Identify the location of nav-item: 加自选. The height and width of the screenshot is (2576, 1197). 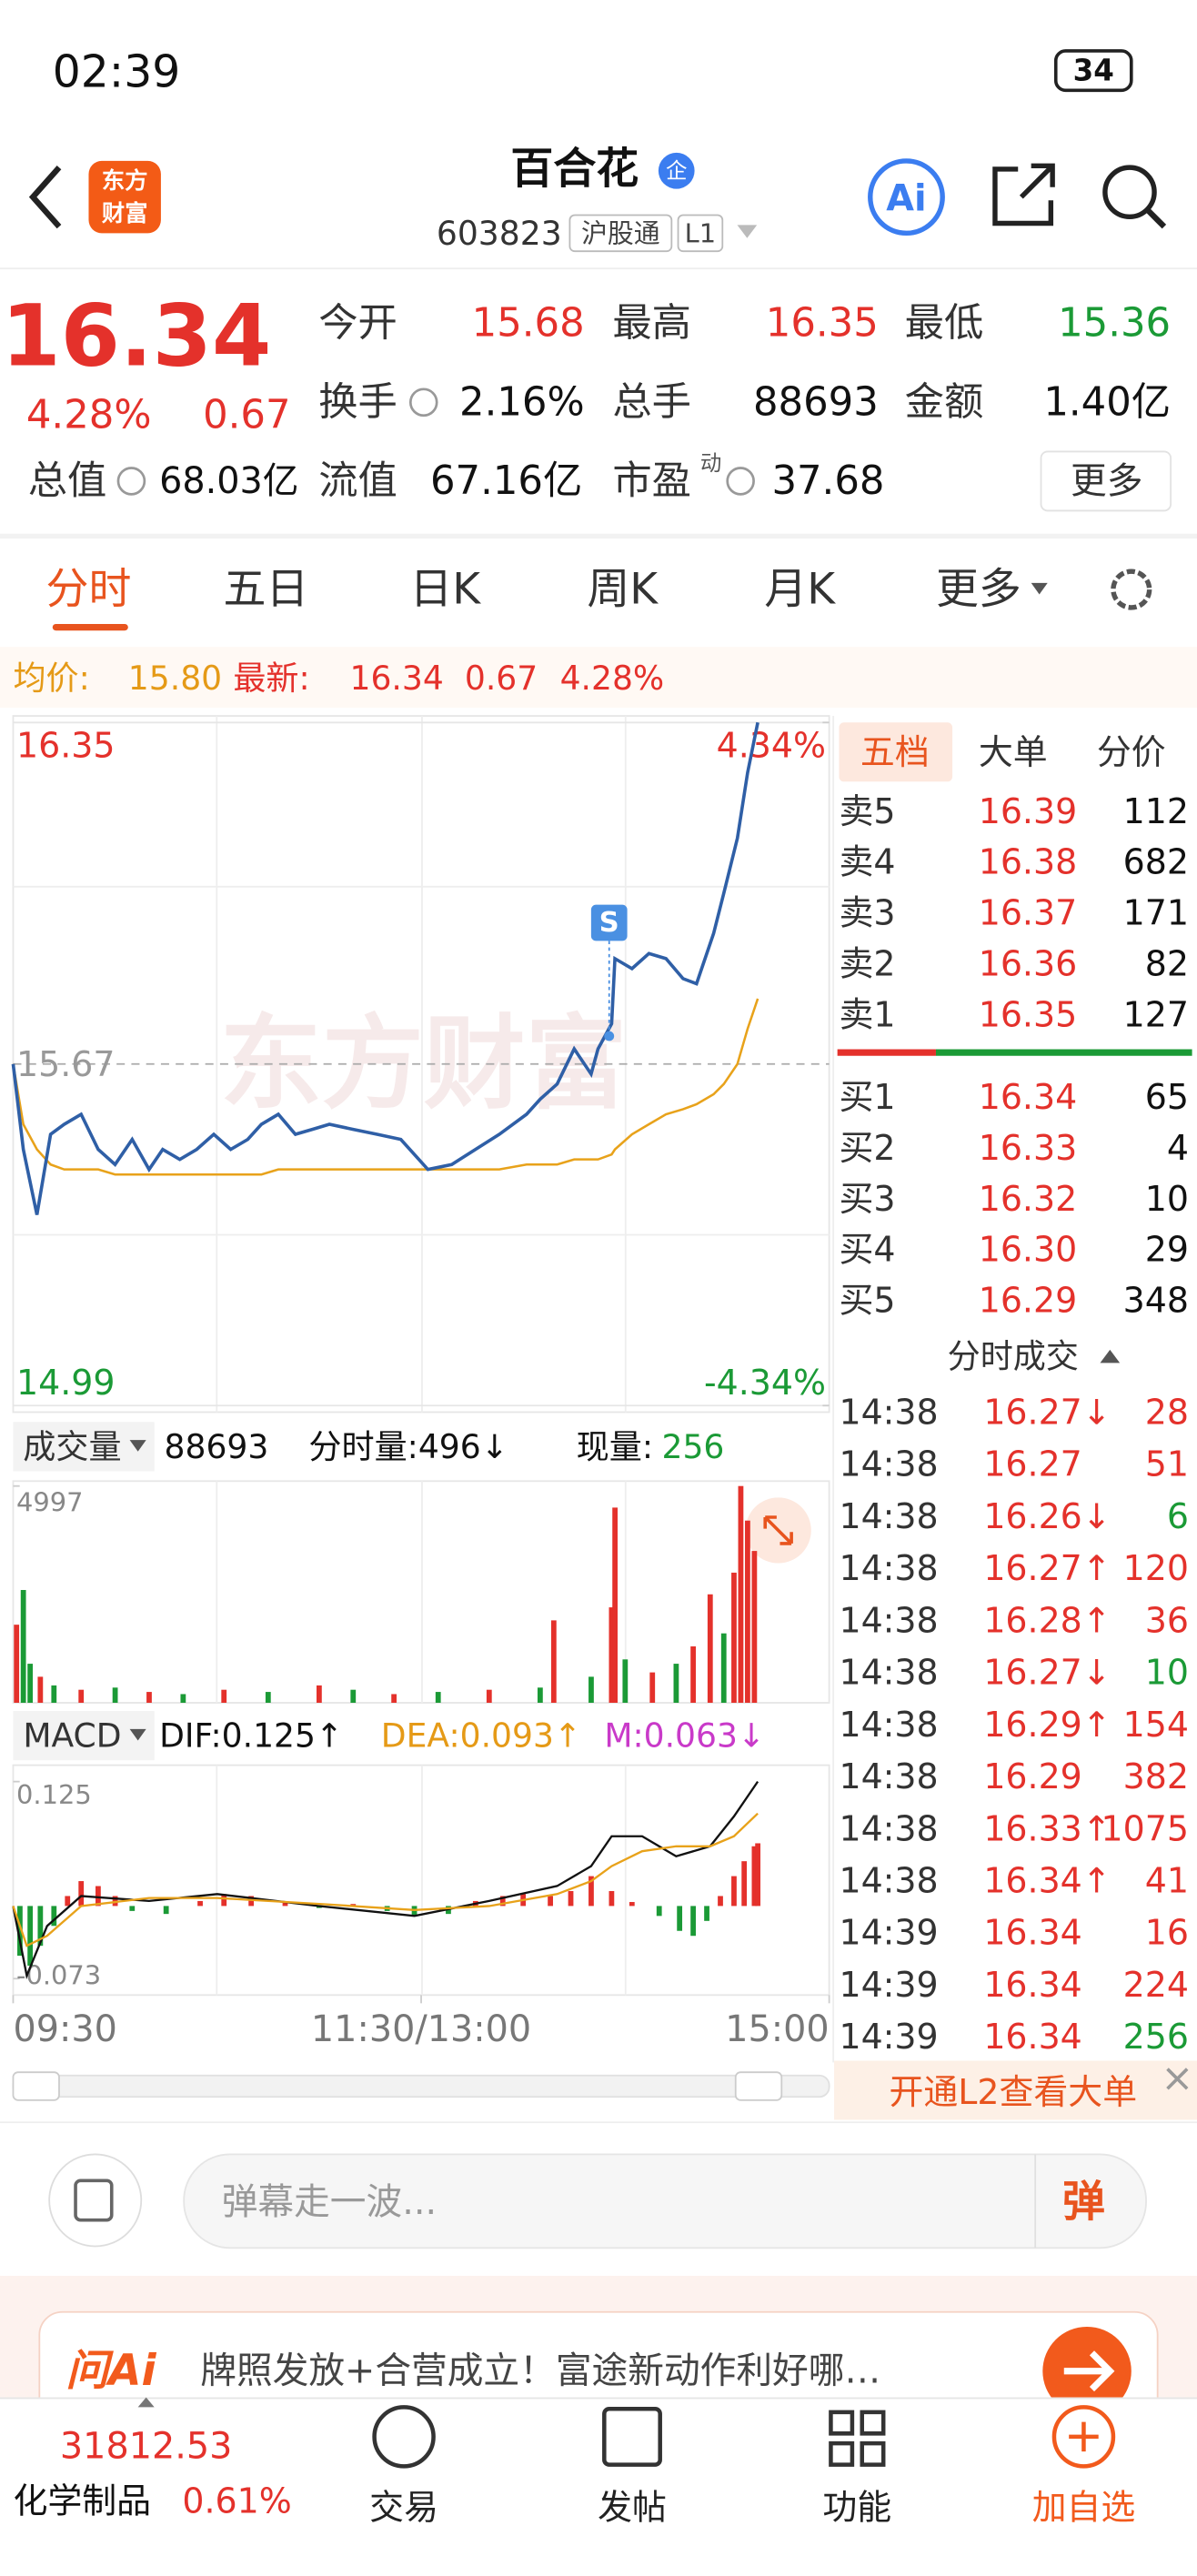
(1084, 2508).